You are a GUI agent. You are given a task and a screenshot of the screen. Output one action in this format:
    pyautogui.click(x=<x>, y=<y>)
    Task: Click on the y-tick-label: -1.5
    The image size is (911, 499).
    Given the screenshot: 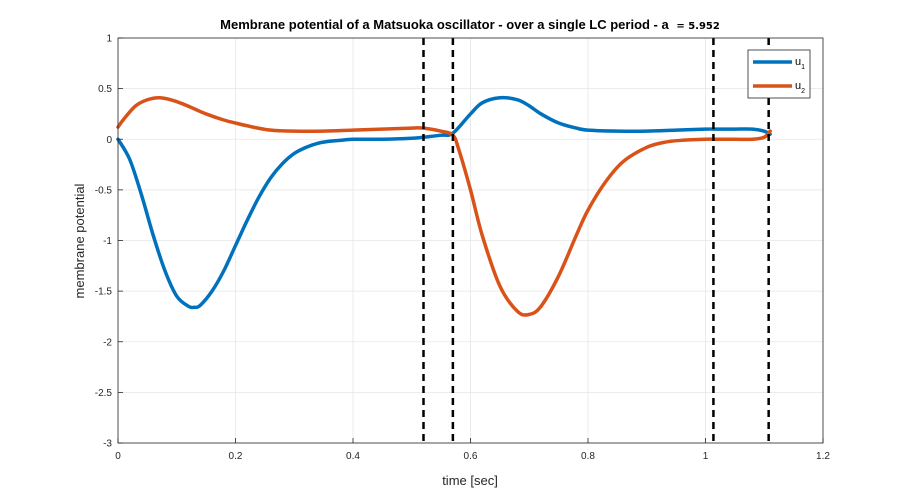 What is the action you would take?
    pyautogui.click(x=104, y=292)
    